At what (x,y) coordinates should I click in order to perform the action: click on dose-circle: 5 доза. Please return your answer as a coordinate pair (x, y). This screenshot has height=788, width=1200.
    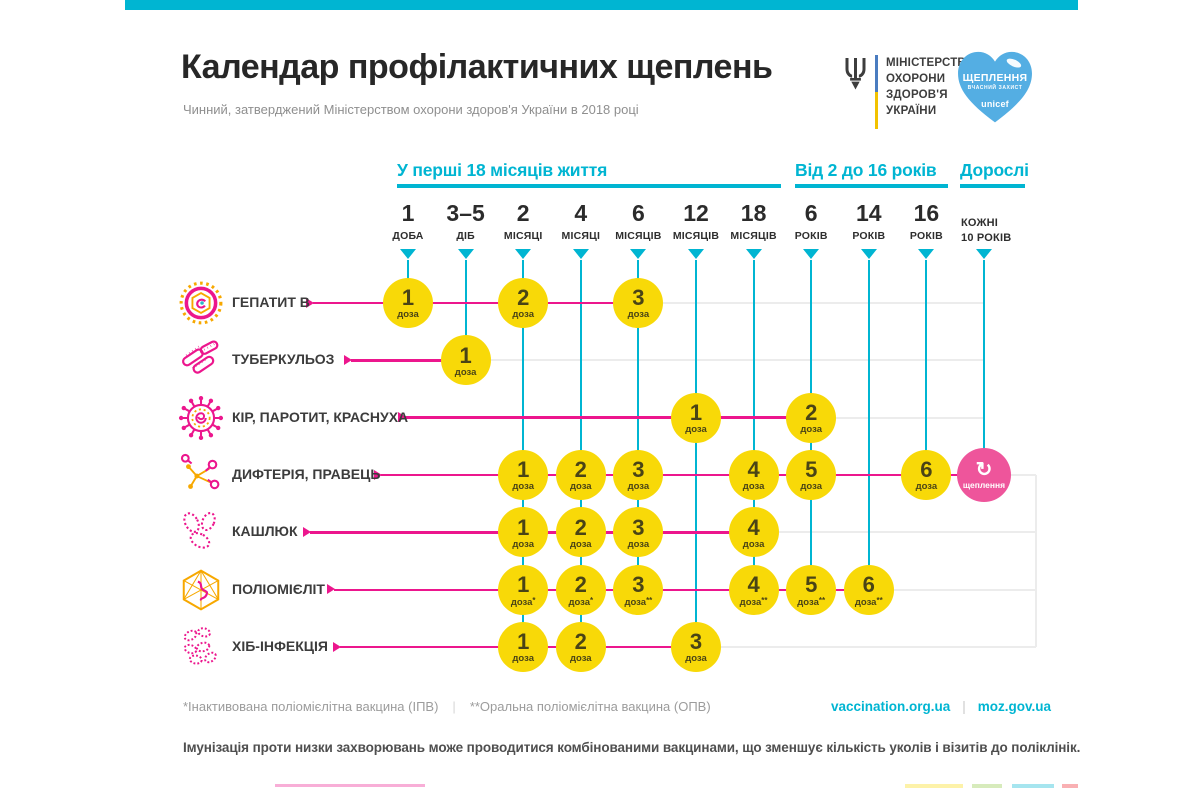
    Looking at the image, I should click on (811, 475).